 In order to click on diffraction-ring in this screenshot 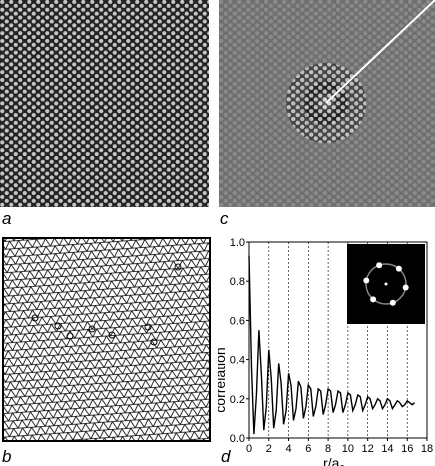, I will do `click(386, 284)`.